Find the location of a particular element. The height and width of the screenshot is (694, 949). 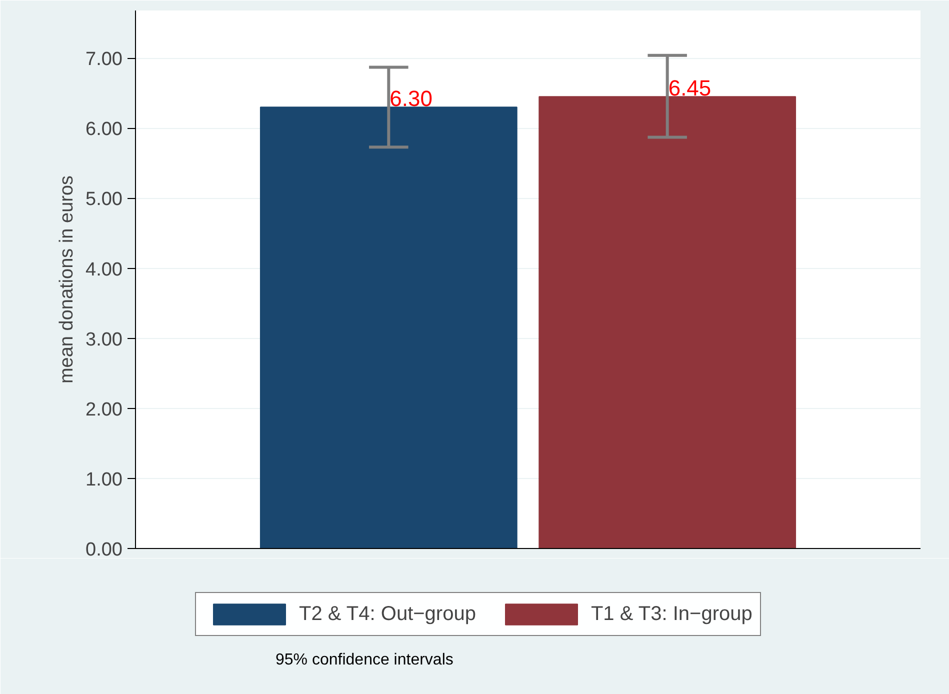

y-tick-label: 0.00 is located at coordinates (104, 550).